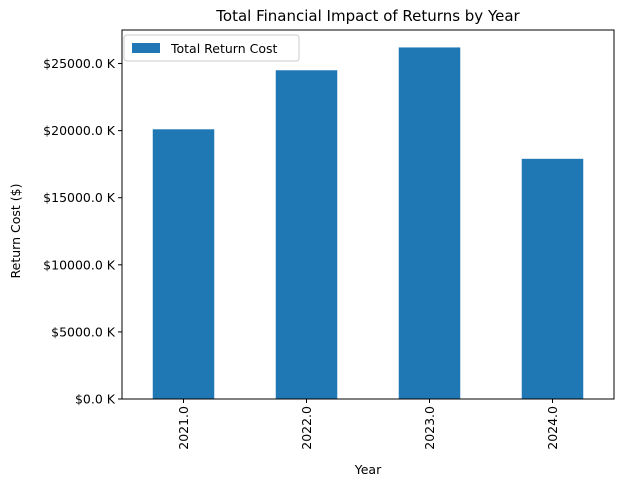 The width and height of the screenshot is (625, 487). Describe the element at coordinates (183, 428) in the screenshot. I see `x-tick-label: 2021.0` at that location.